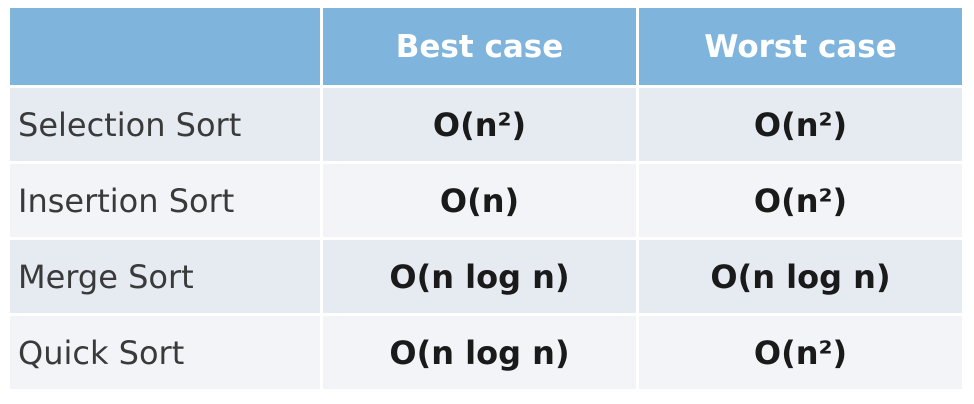 Image resolution: width=974 pixels, height=404 pixels. Describe the element at coordinates (166, 202) in the screenshot. I see `algorithm-name: Insertion Sort` at that location.